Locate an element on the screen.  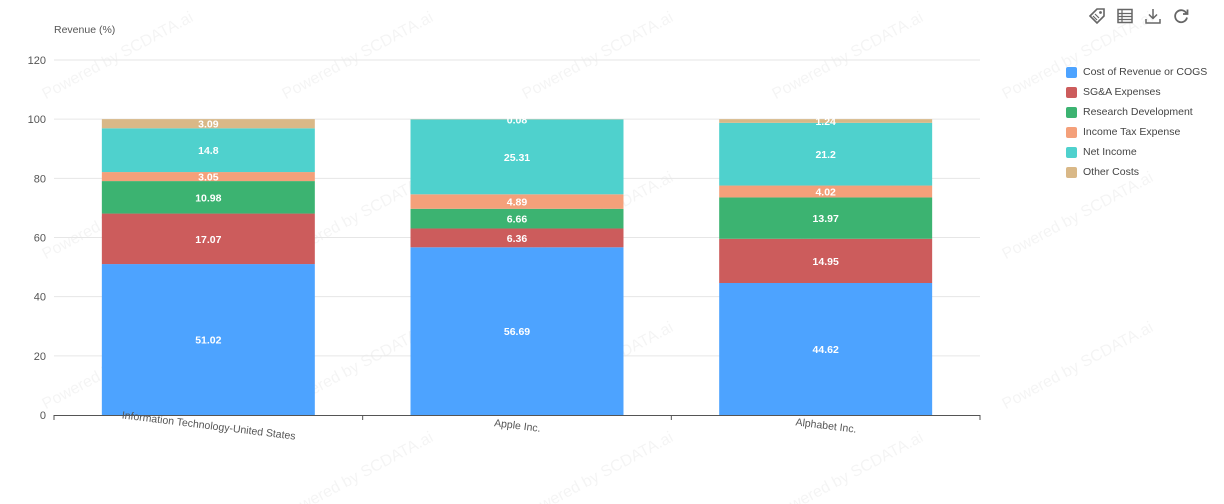
data-label: 1.24 is located at coordinates (825, 122).